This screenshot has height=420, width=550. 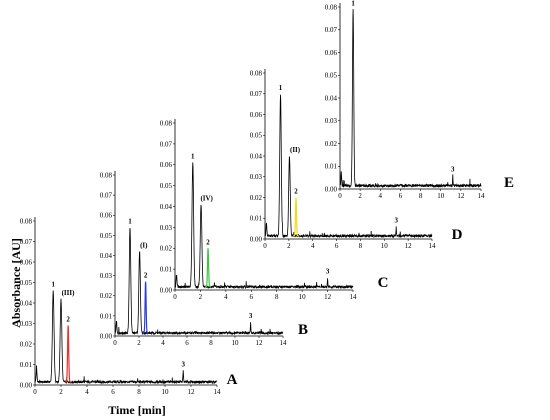 I want to click on panel-letter: C, so click(x=383, y=283).